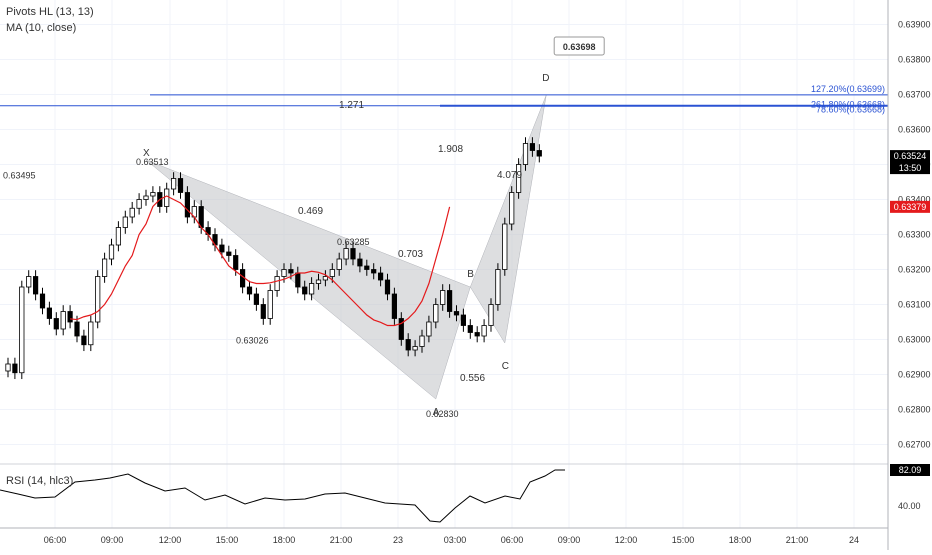  Describe the element at coordinates (910, 156) in the screenshot. I see `last-price-label: 0.63524` at that location.